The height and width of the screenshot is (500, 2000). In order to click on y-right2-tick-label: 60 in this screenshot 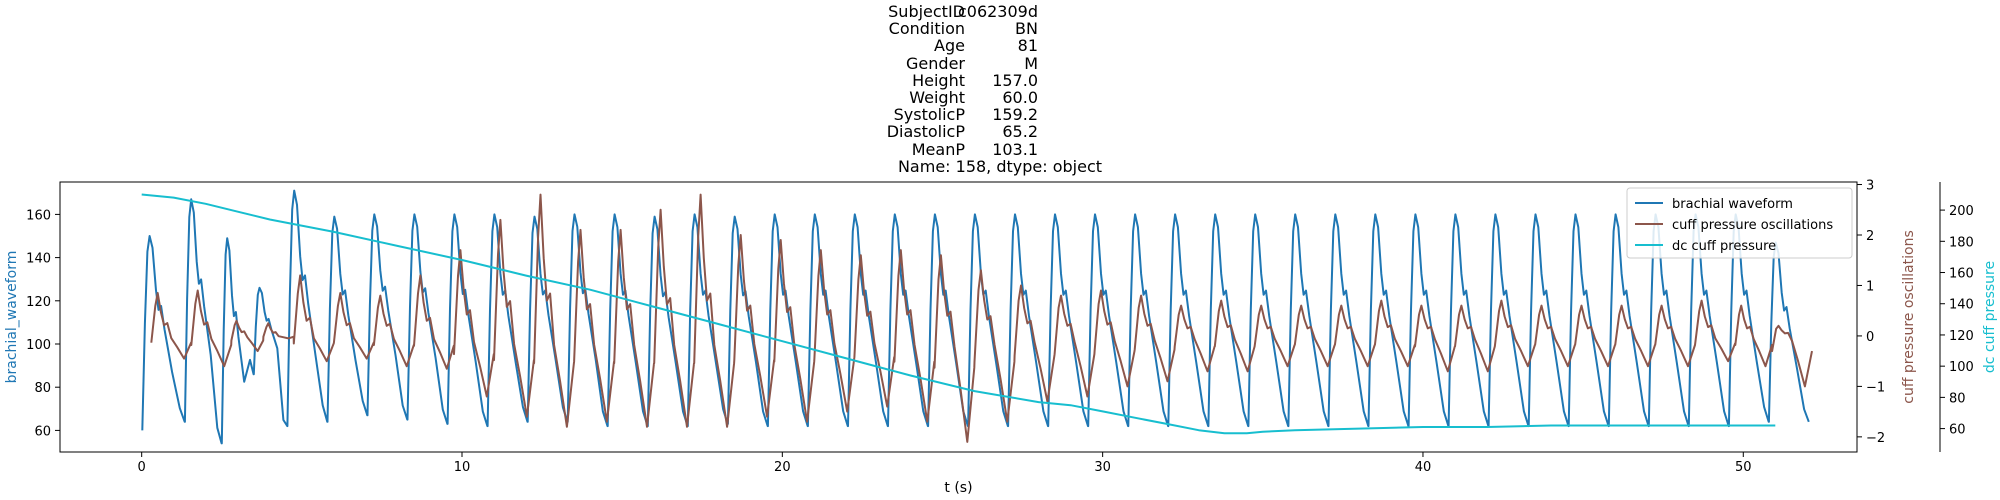, I will do `click(1957, 430)`.